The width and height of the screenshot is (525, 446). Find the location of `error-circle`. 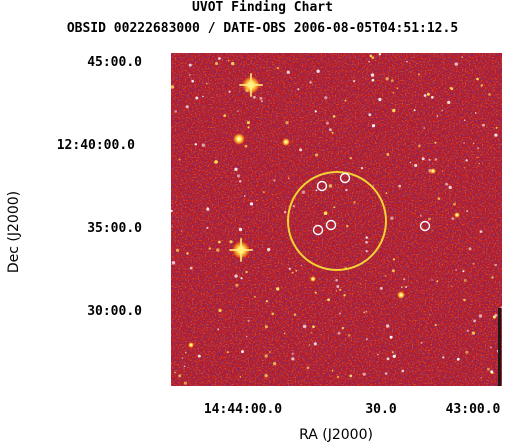

error-circle is located at coordinates (337, 221).